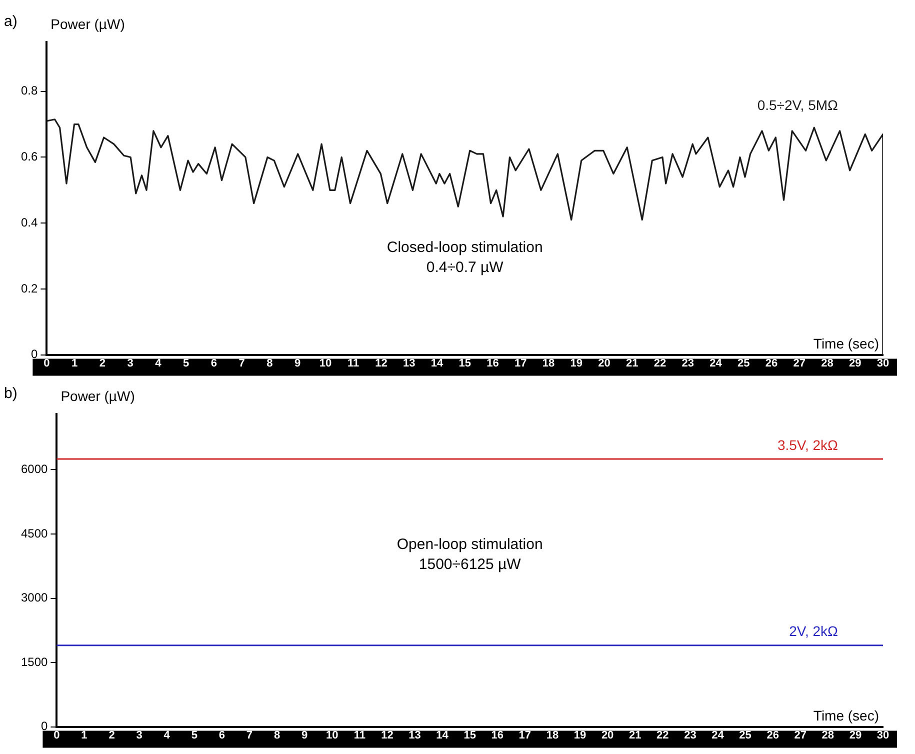 Image resolution: width=915 pixels, height=754 pixels. I want to click on y-tick-label: 4500, so click(34, 533).